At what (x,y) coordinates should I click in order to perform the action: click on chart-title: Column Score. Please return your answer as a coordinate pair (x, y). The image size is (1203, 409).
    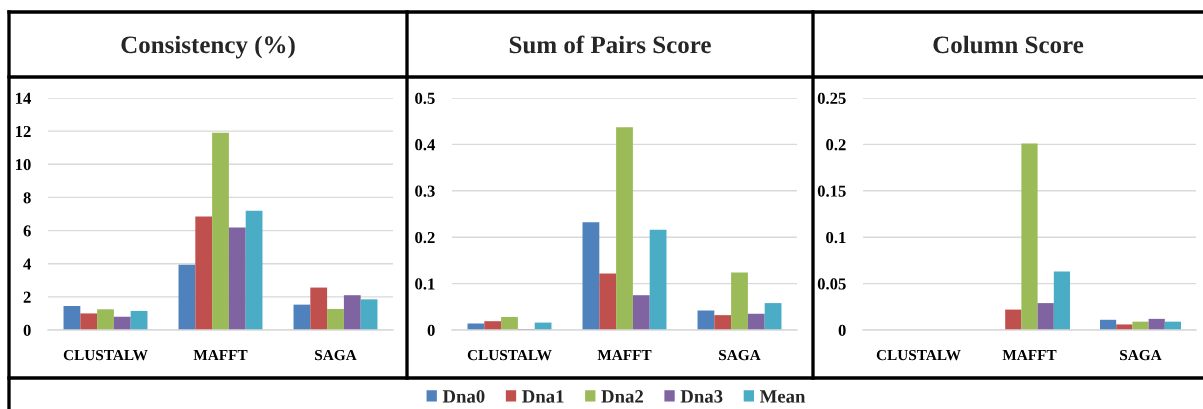
    Looking at the image, I should click on (1008, 44).